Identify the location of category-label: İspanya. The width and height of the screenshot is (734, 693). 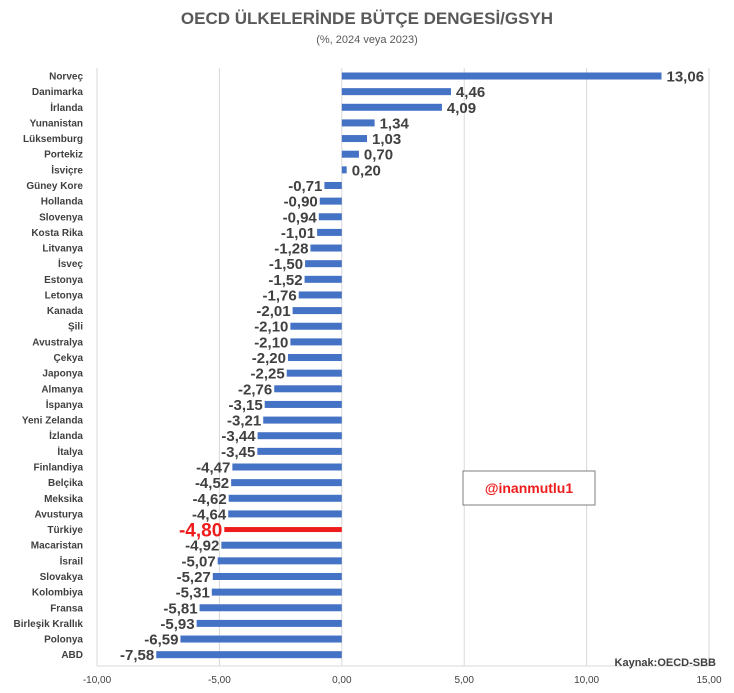
(65, 404).